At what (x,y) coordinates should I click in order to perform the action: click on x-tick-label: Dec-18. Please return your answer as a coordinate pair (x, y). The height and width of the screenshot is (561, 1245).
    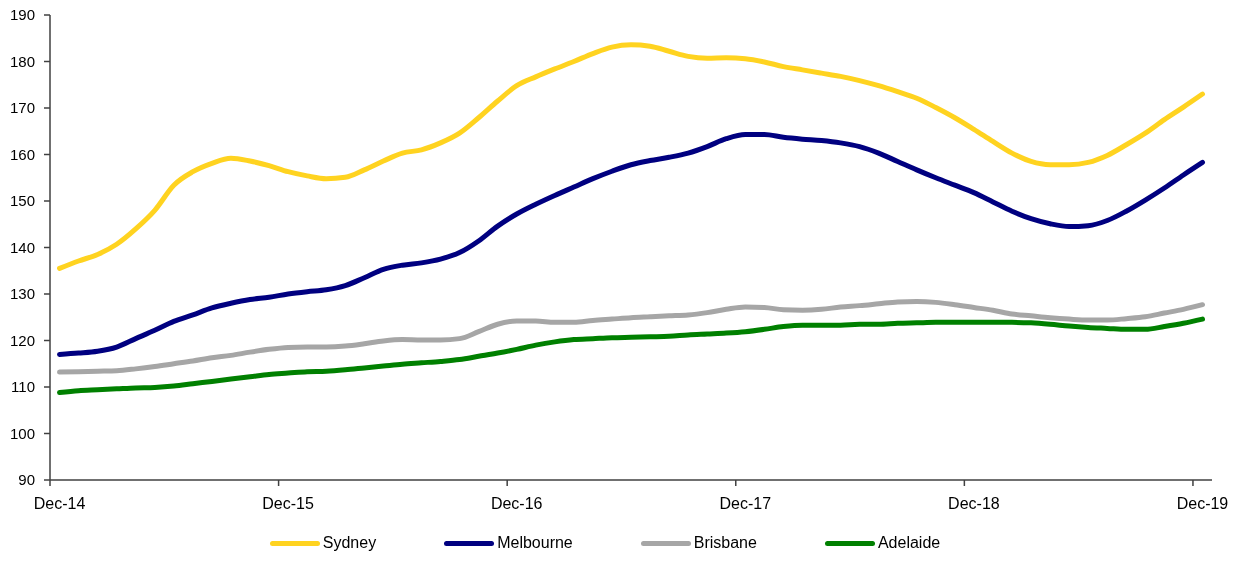
    Looking at the image, I should click on (974, 504).